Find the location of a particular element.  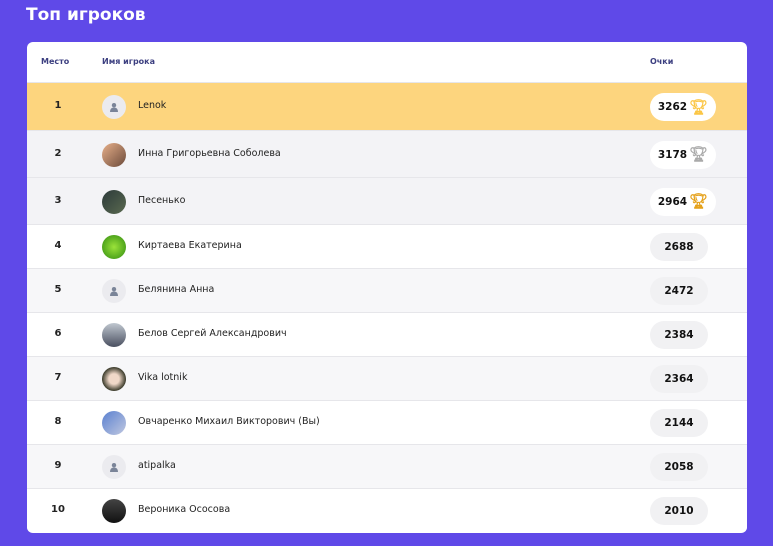

score-badge: 3262 🏆︎ is located at coordinates (683, 107).